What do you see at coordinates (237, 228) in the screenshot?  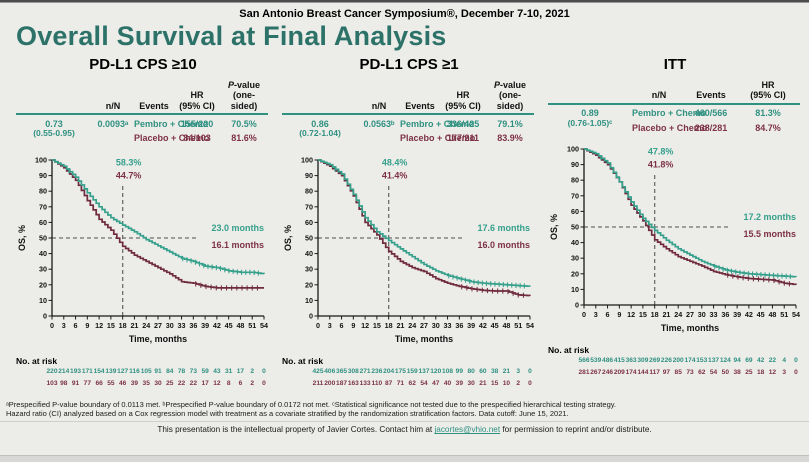 I see `median-label-pembro: 23.0 months` at bounding box center [237, 228].